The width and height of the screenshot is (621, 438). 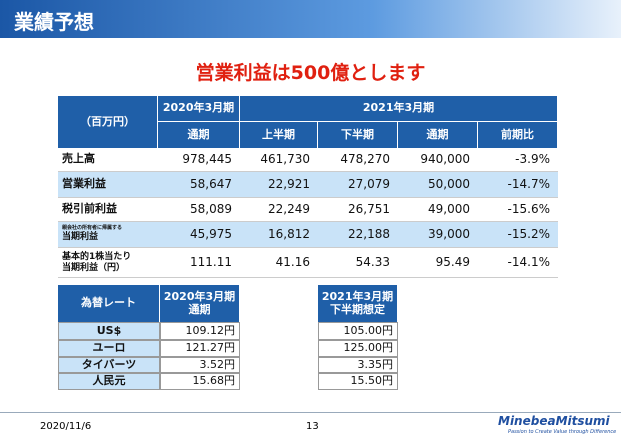 I want to click on cell-text: （百万円）, so click(x=107, y=121).